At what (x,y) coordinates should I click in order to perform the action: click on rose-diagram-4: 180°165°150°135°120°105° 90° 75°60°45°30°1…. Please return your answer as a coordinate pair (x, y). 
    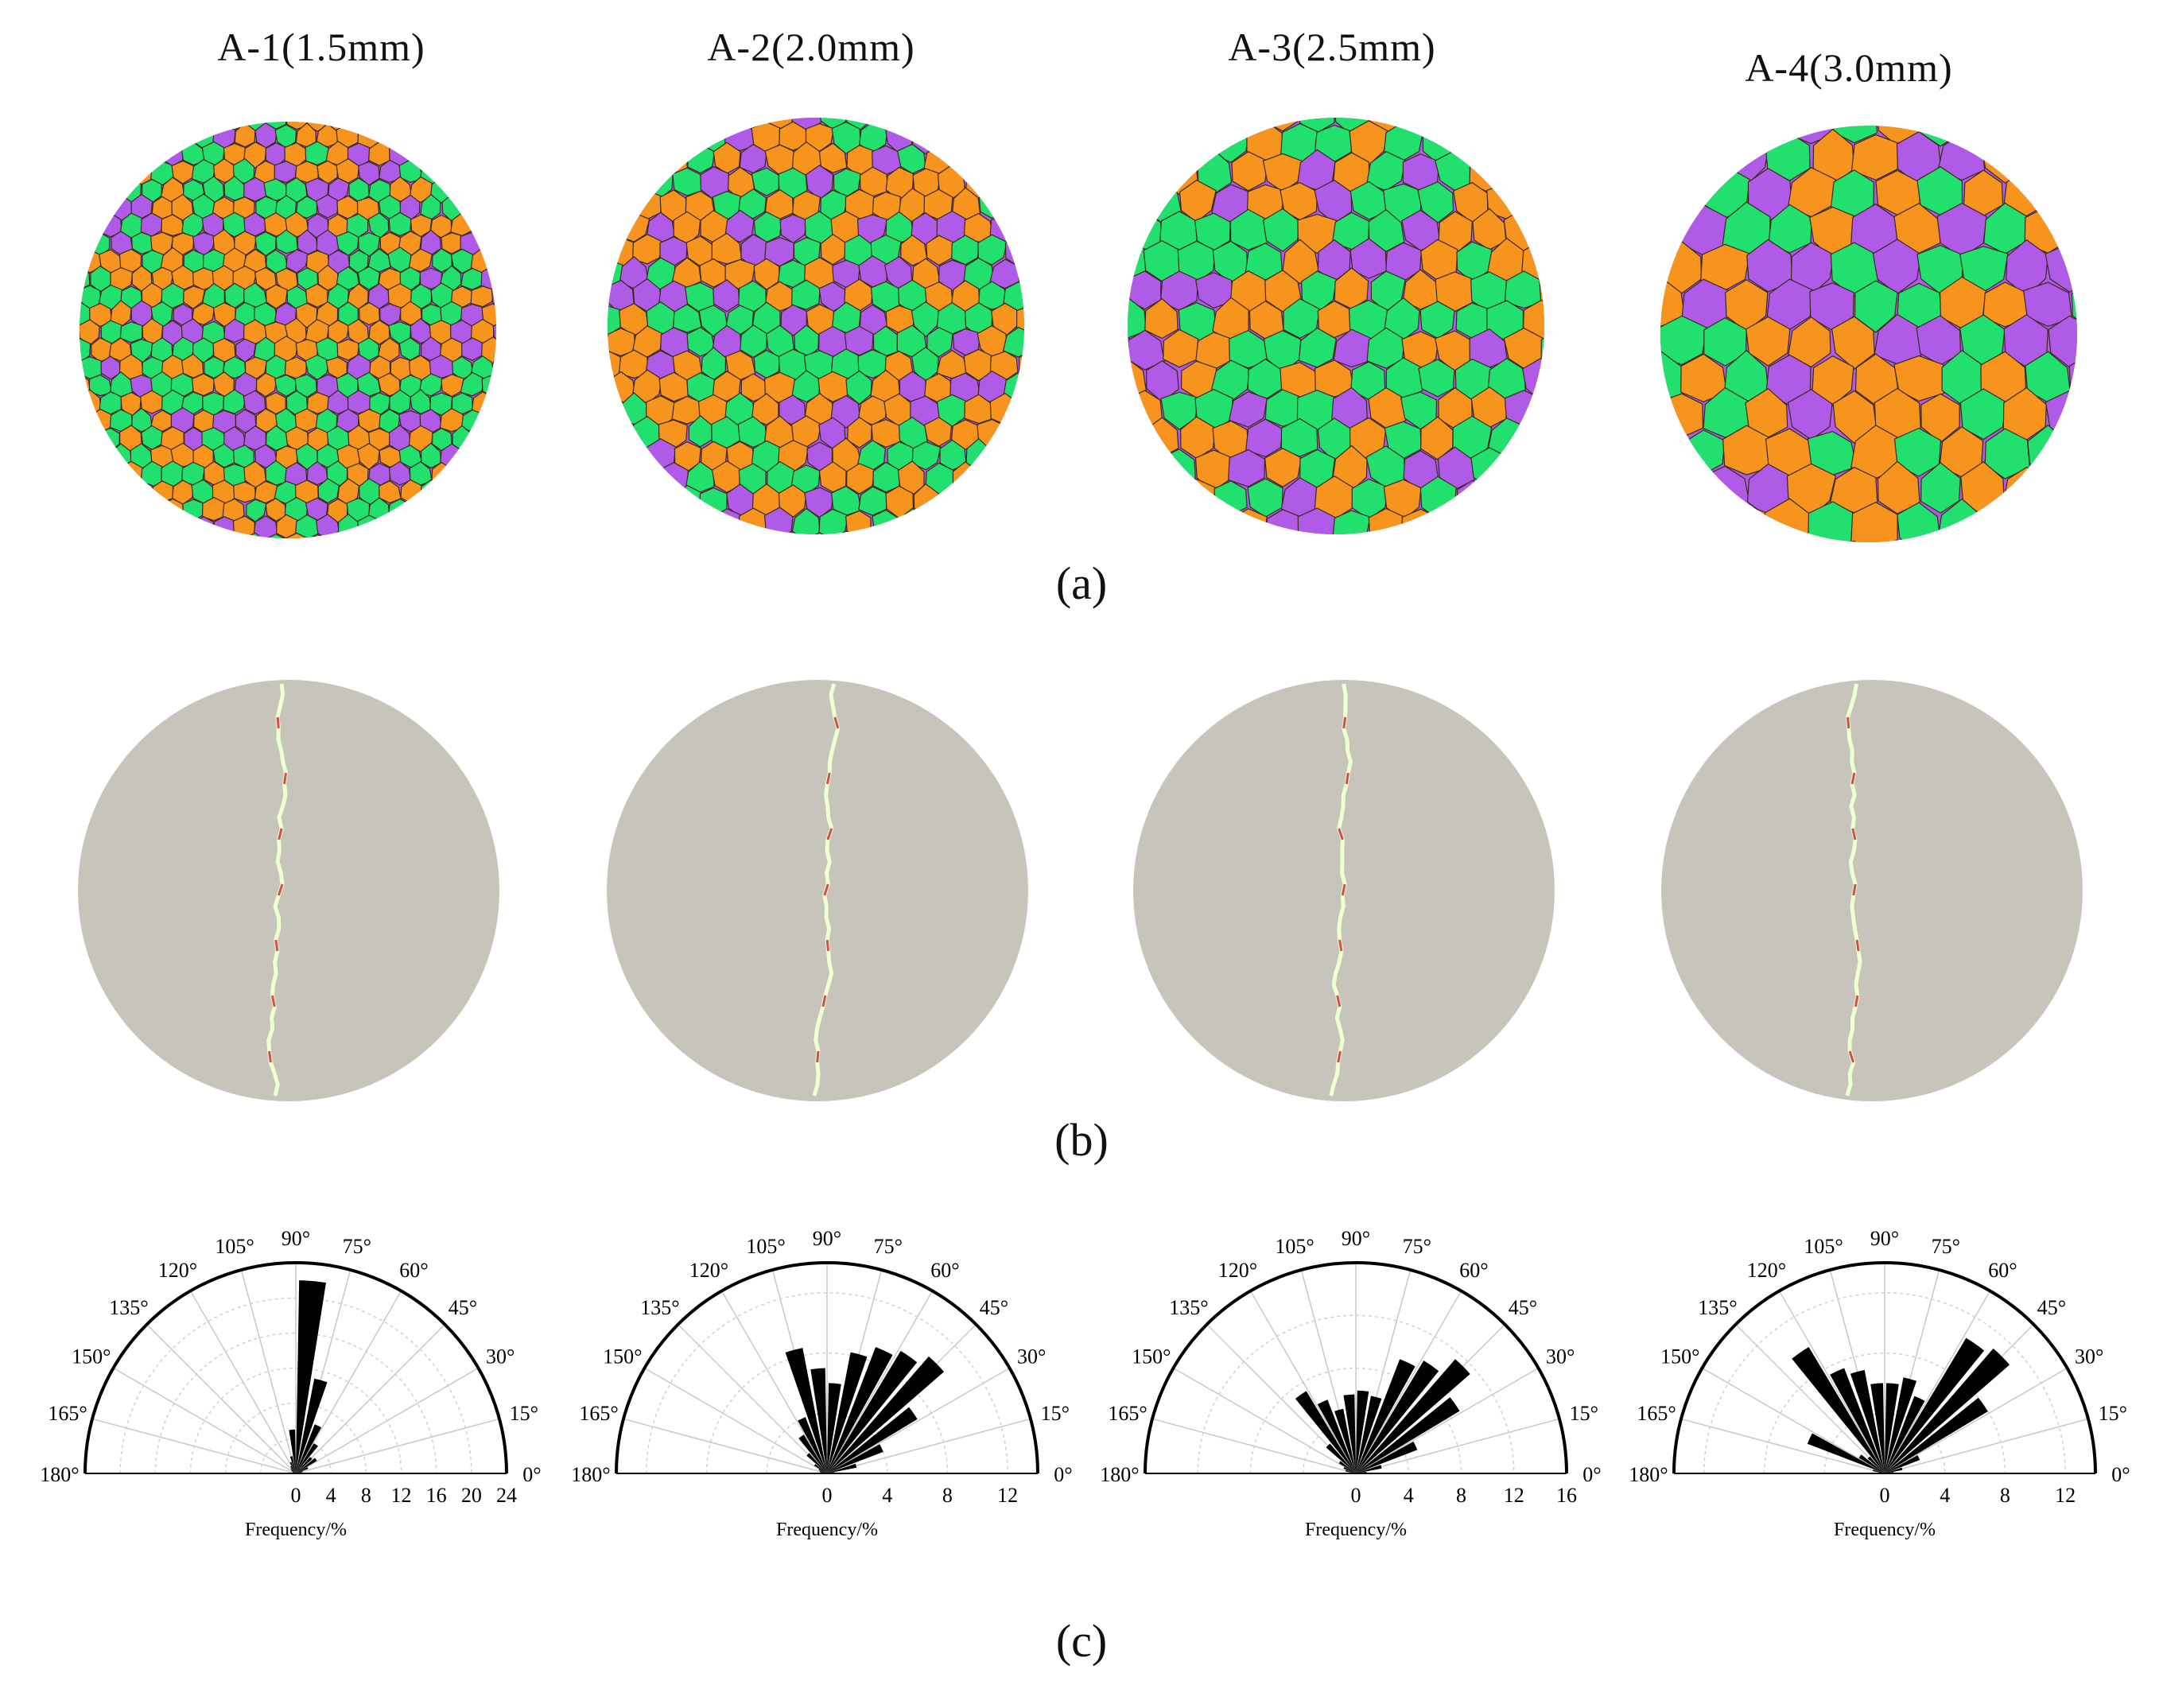
    Looking at the image, I should click on (1879, 1383).